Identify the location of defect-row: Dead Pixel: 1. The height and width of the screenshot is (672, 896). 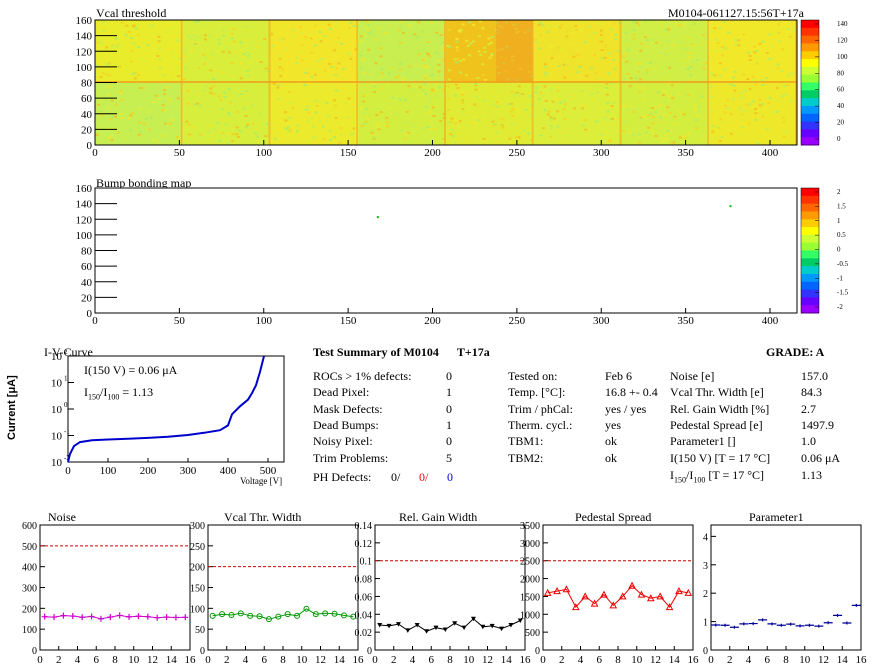
(382, 392).